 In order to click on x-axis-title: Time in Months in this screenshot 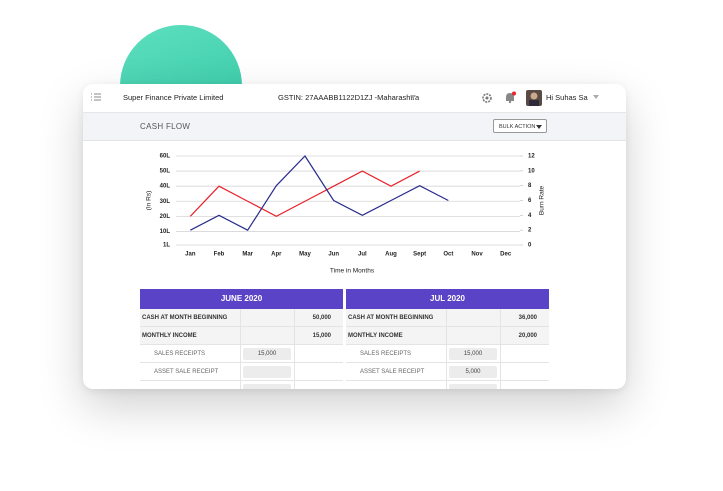, I will do `click(352, 271)`.